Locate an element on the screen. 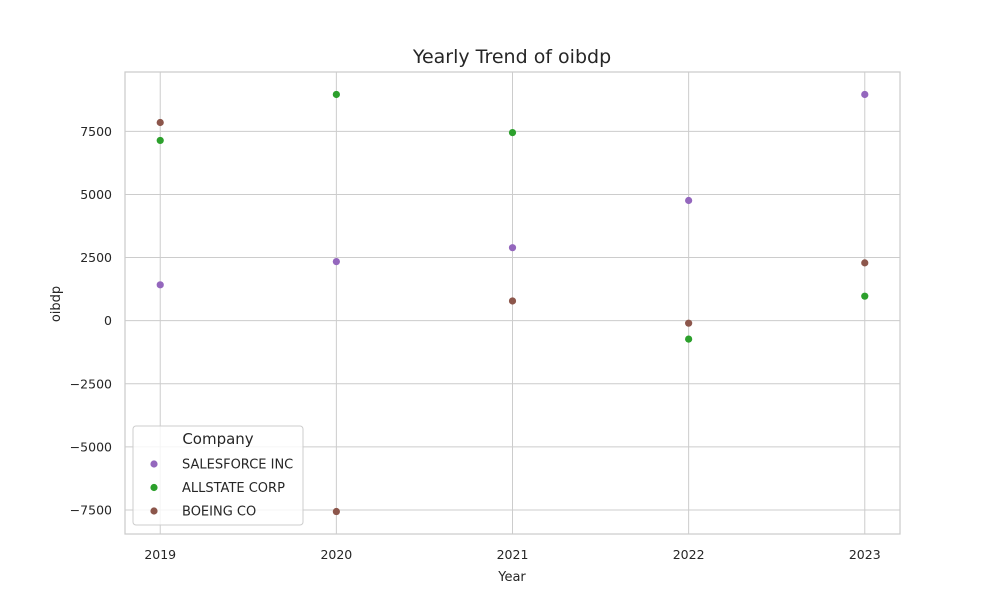 The width and height of the screenshot is (1000, 600). x-tick-label: 2019 is located at coordinates (160, 554).